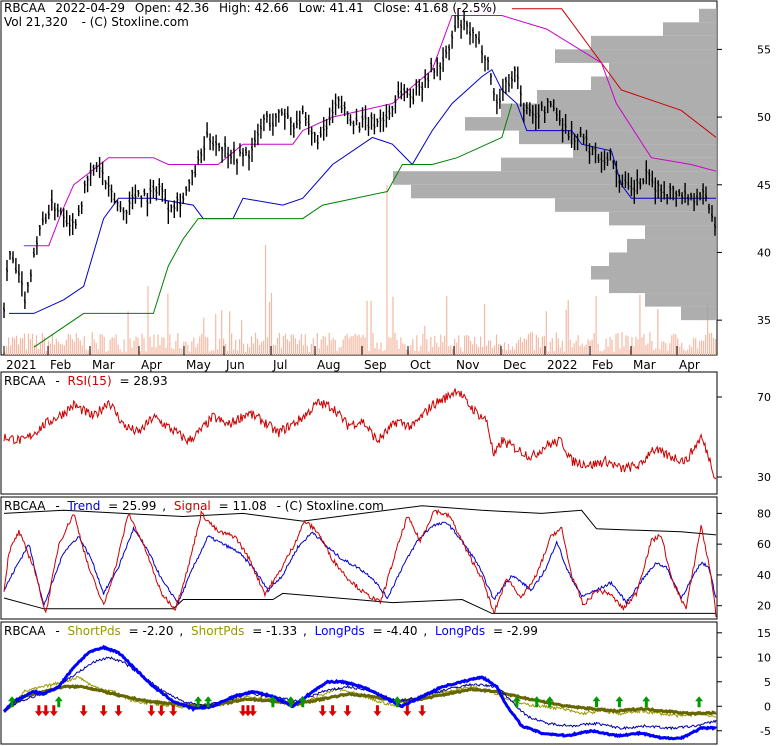  Describe the element at coordinates (198, 365) in the screenshot. I see `x-tick-label-4: May` at that location.